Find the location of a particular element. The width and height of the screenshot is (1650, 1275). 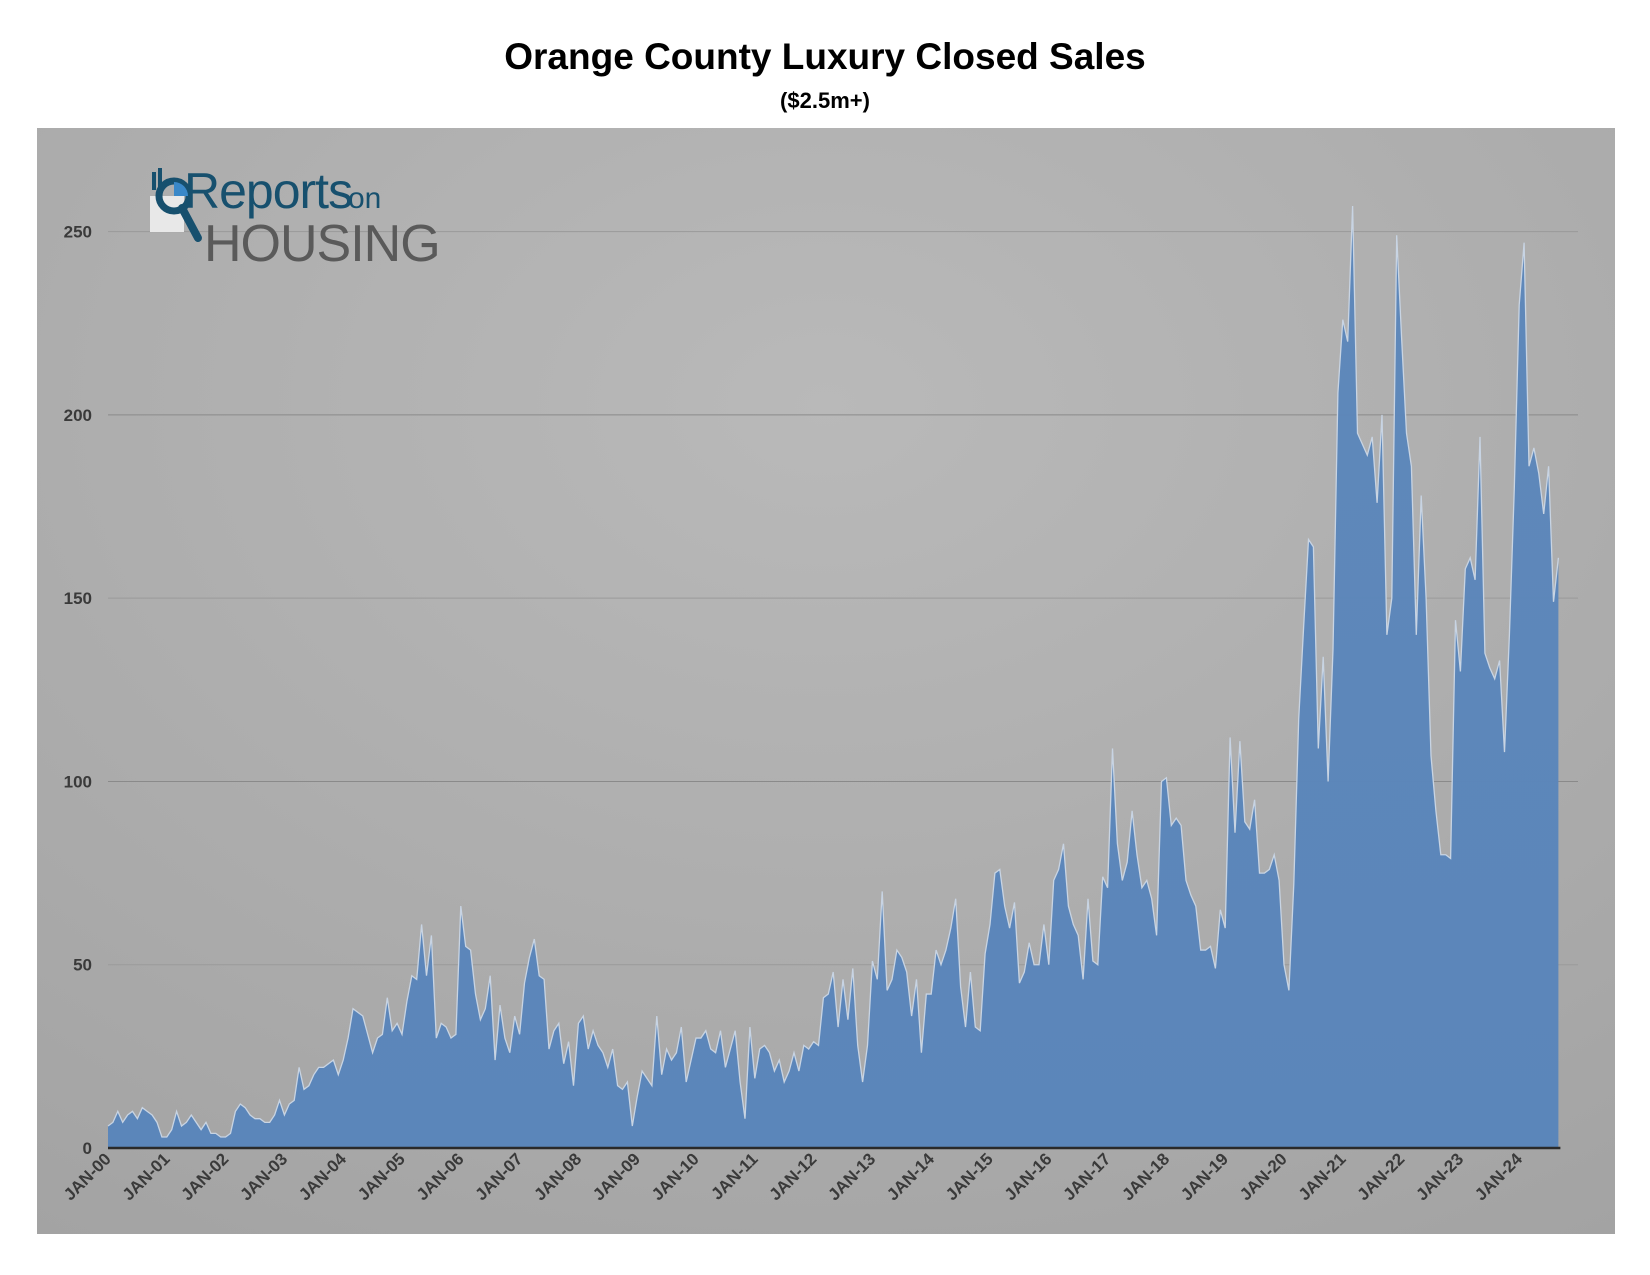

y-tick-label: 0 is located at coordinates (87, 1148).